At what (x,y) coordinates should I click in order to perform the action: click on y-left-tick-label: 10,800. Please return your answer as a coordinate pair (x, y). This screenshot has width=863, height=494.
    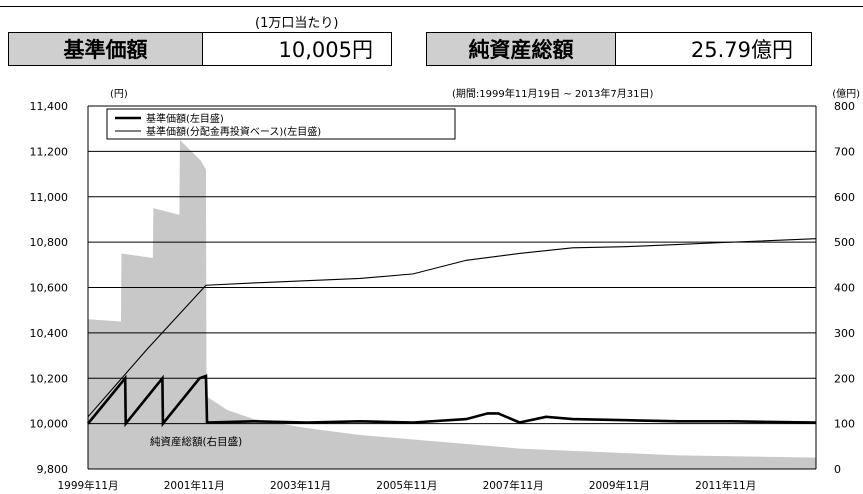
    Looking at the image, I should click on (49, 242).